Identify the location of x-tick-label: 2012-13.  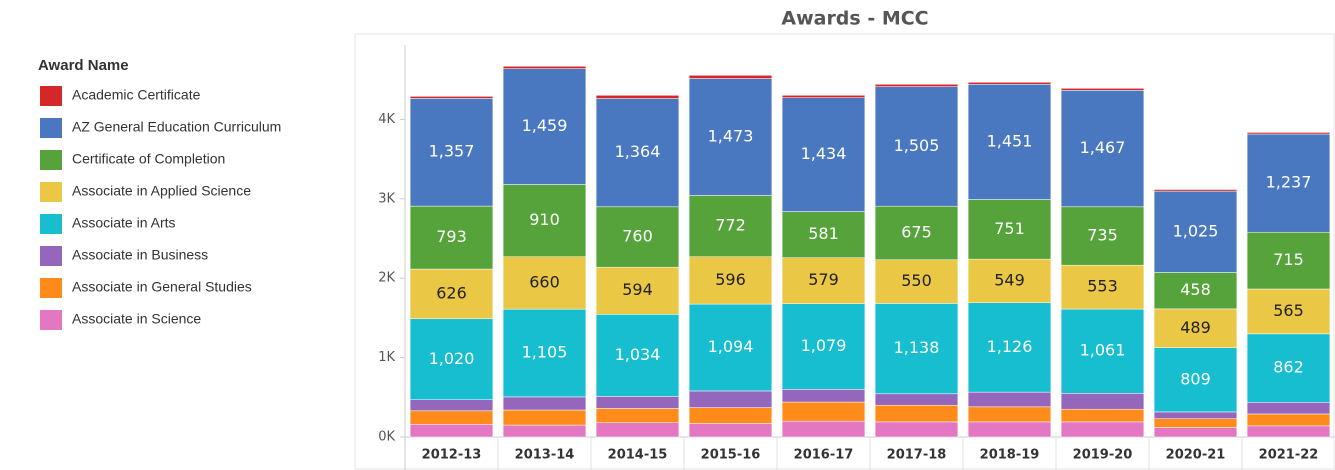
(452, 455).